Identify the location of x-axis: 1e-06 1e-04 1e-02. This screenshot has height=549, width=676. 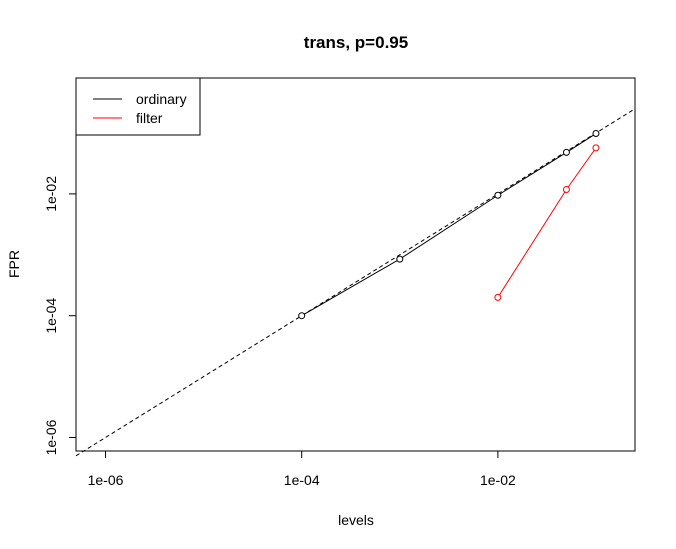
(302, 469).